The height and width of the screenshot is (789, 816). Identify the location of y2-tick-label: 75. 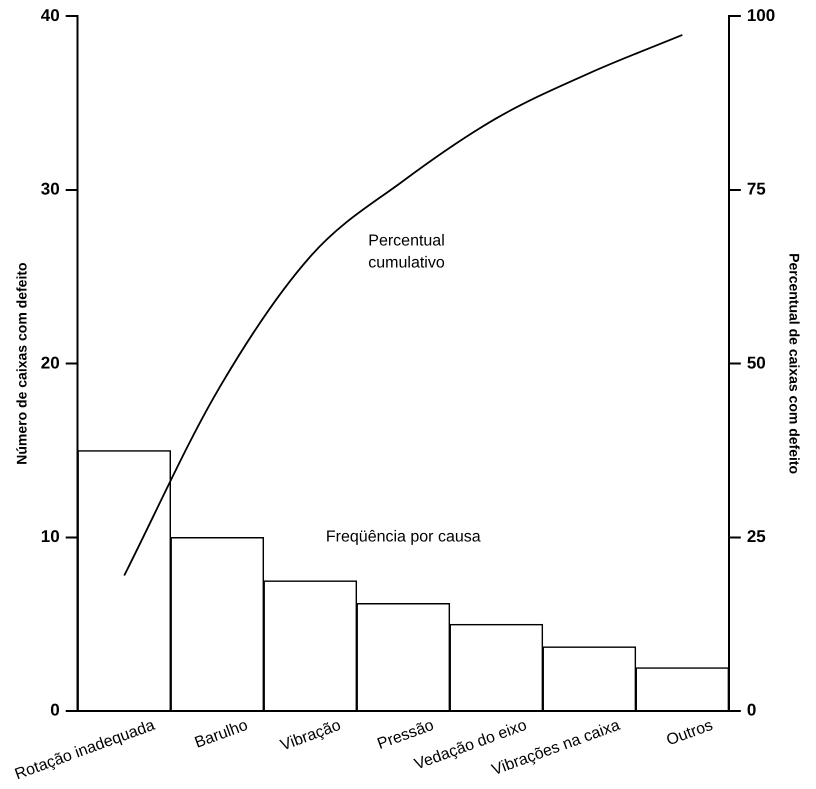
(756, 189).